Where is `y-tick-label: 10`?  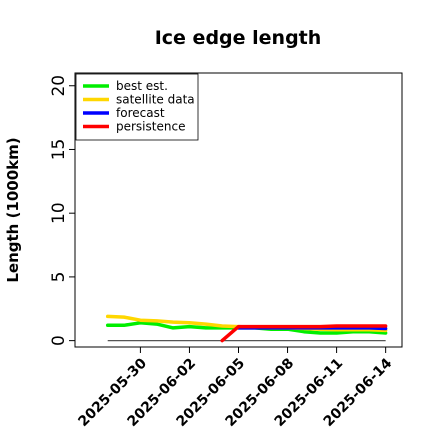
y-tick-label: 10 is located at coordinates (59, 213).